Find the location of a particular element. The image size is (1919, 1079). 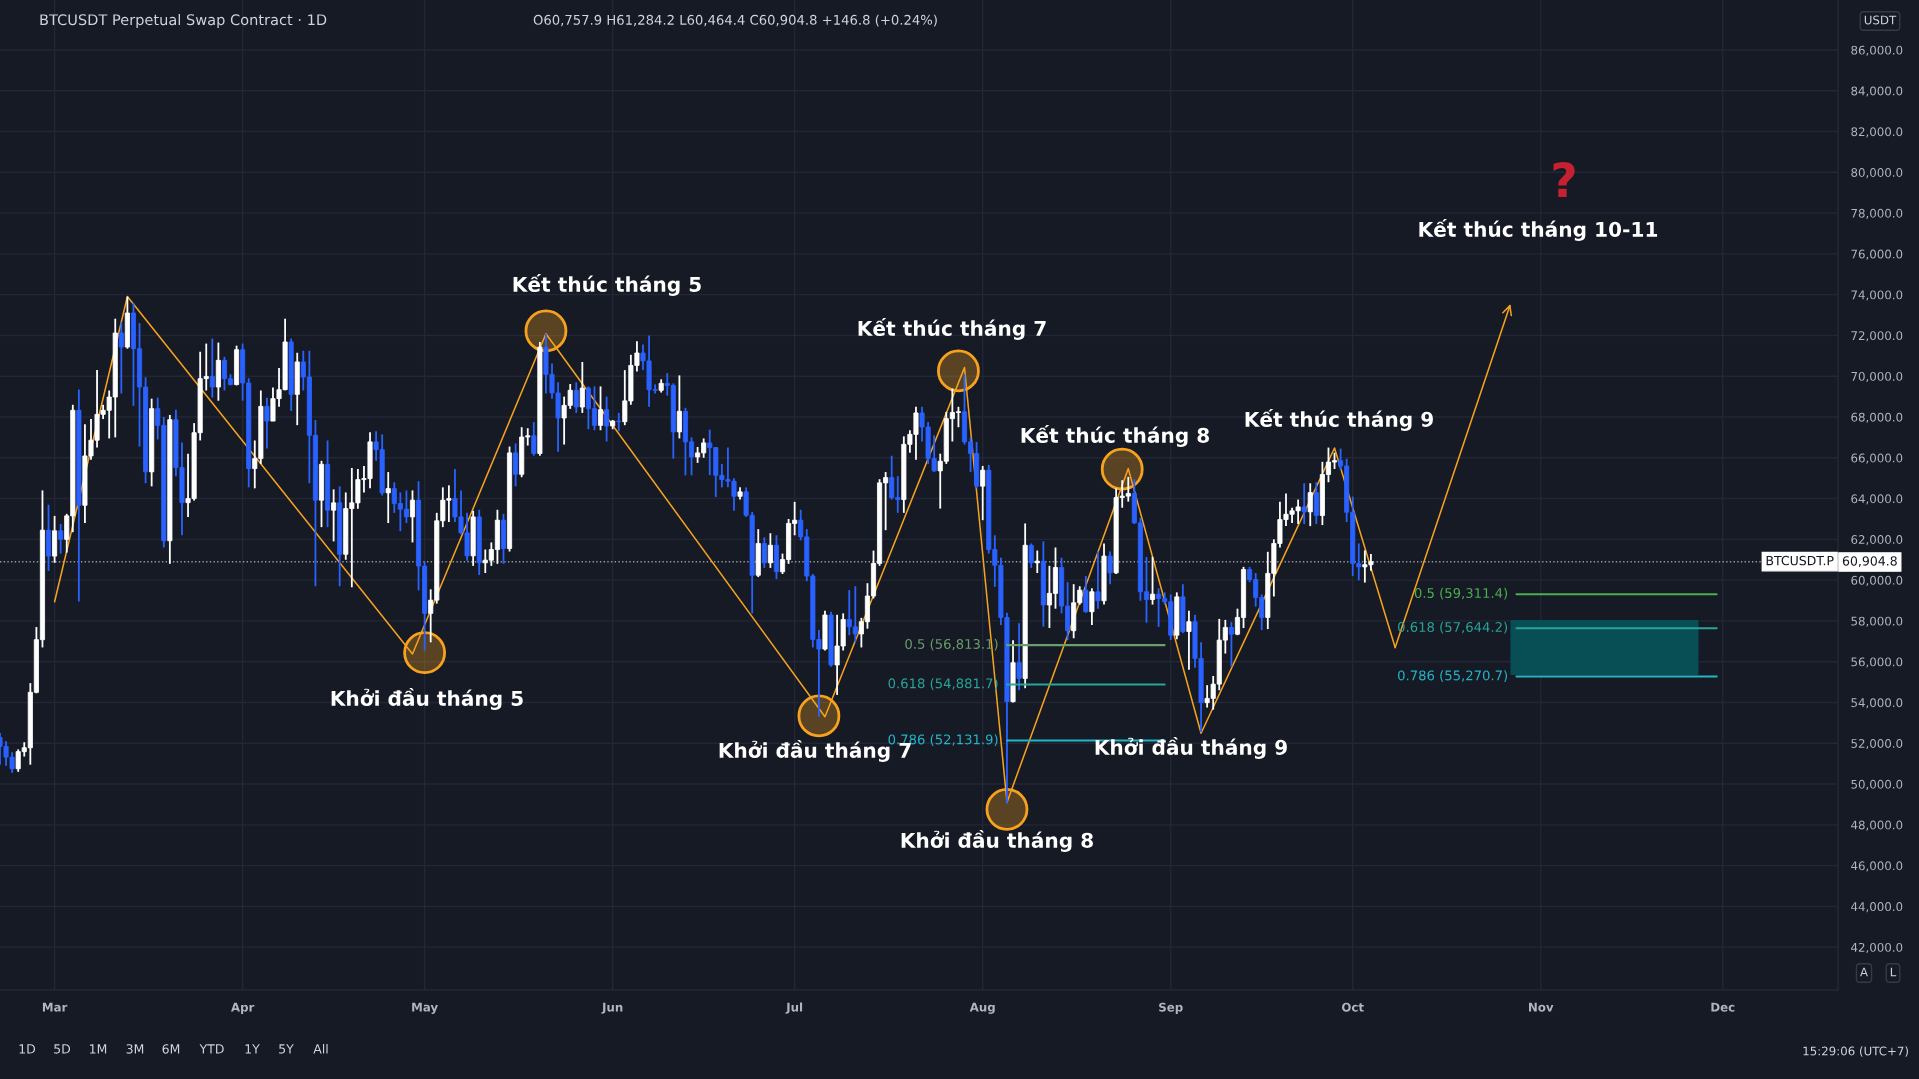

text: BTCUSDT Perpetual Swap Contract · 1D is located at coordinates (183, 21).